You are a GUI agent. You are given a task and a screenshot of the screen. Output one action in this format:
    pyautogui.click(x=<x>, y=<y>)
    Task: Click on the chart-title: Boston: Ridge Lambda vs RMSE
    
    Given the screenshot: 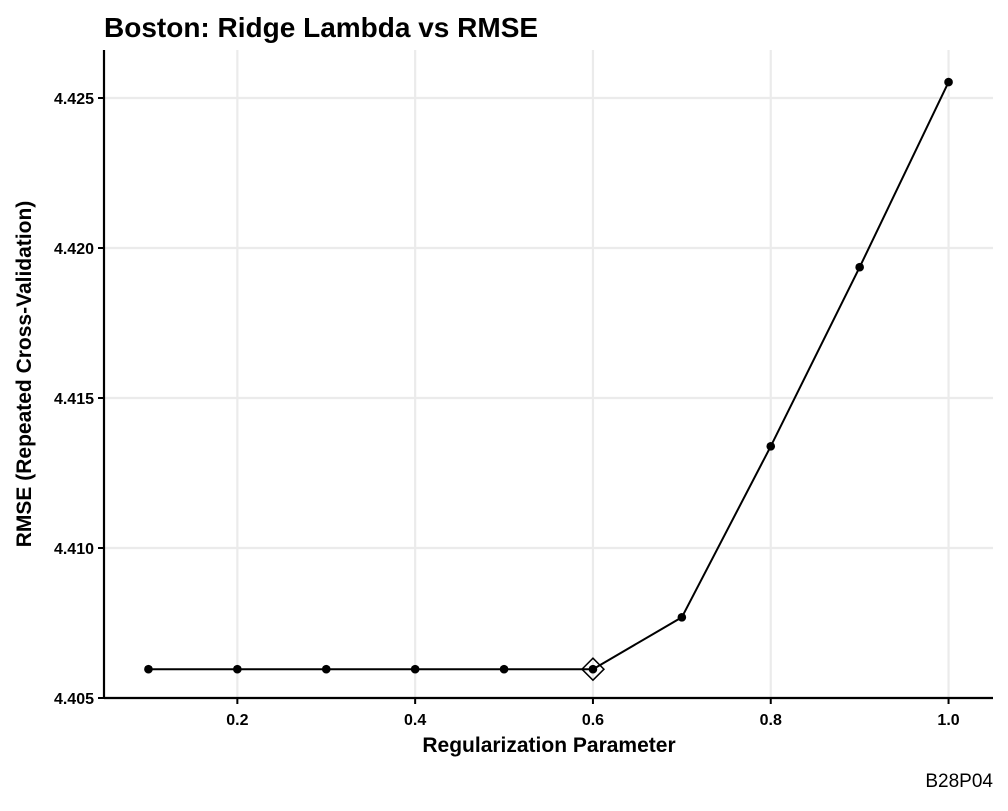 What is the action you would take?
    pyautogui.click(x=321, y=27)
    